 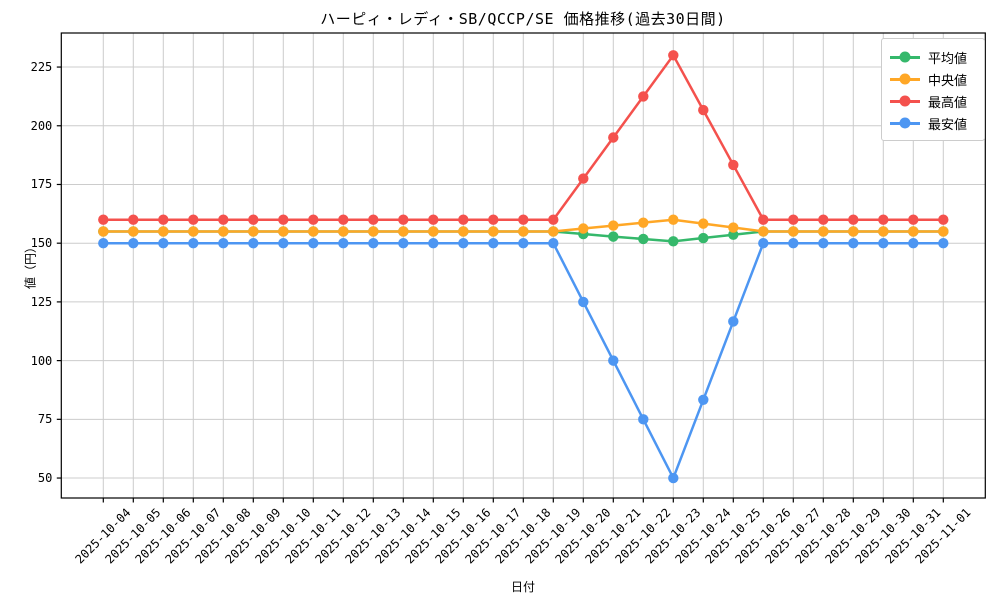 I want to click on legend-label: 最安値, so click(x=948, y=125).